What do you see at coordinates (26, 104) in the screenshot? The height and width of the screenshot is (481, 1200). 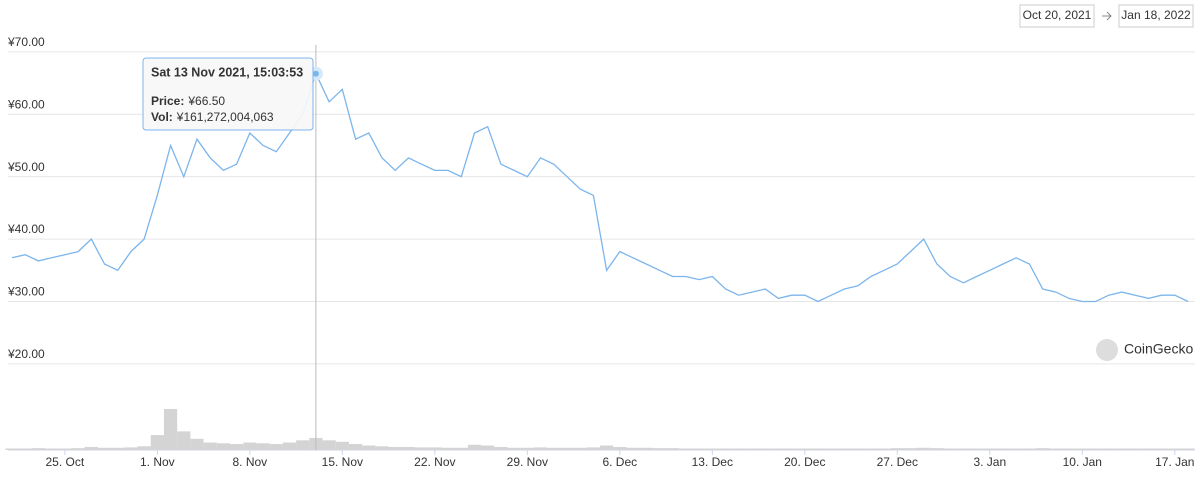 I see `y-tick-label: ¥60.00` at bounding box center [26, 104].